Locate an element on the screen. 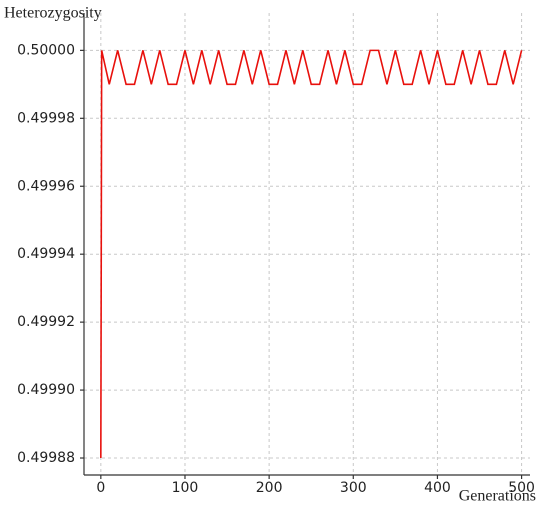 This screenshot has height=511, width=550. y-tick-label: 0.49990 is located at coordinates (46, 390).